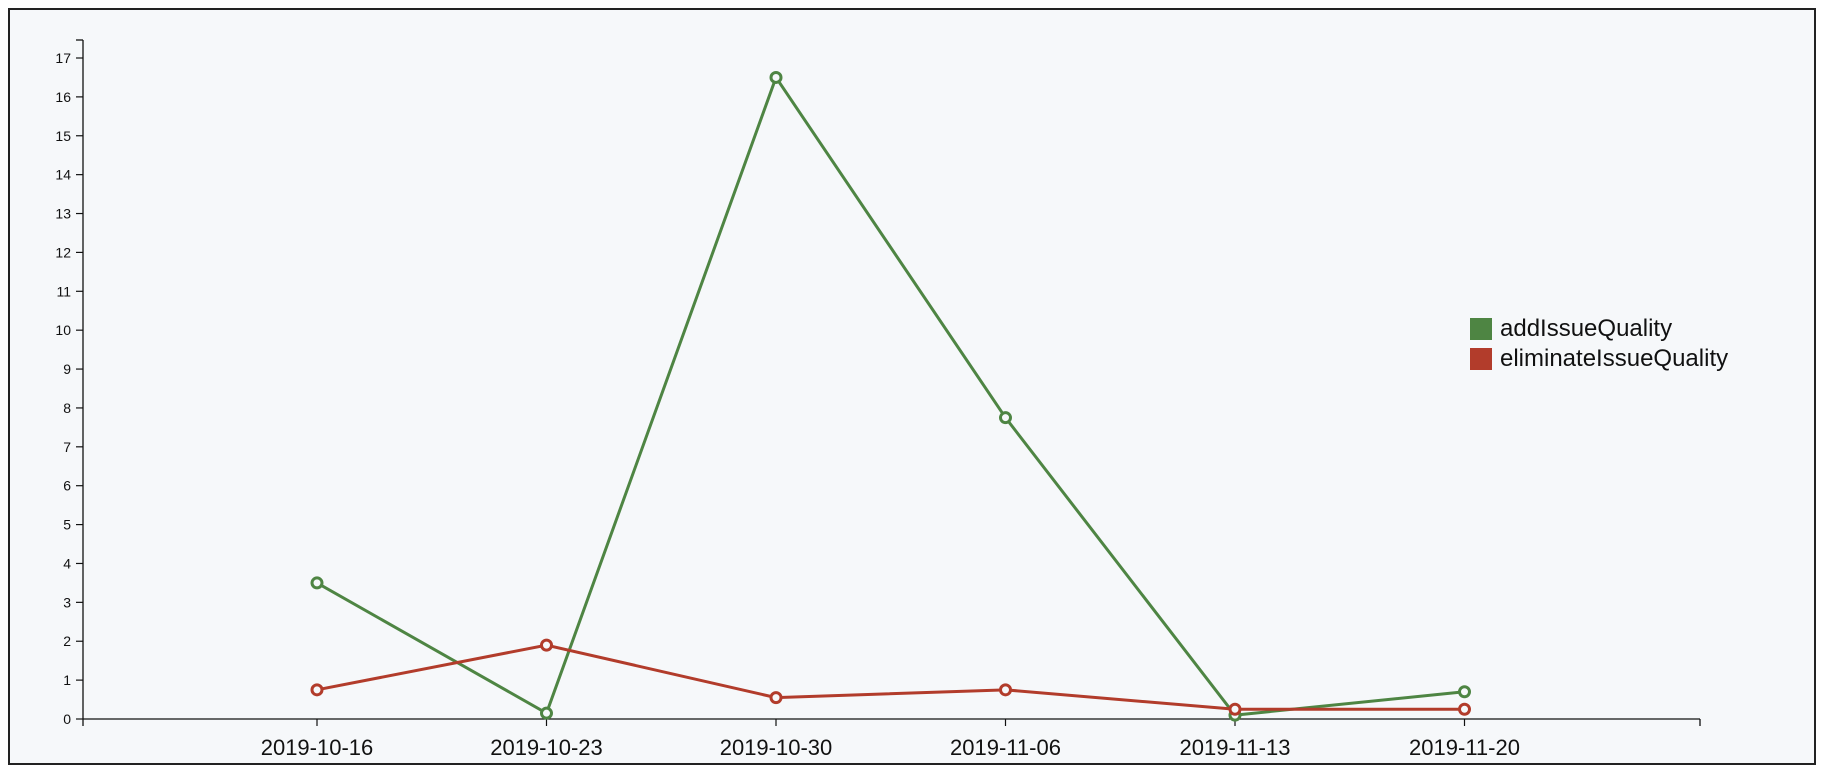 Image resolution: width=1826 pixels, height=779 pixels. Describe the element at coordinates (1235, 747) in the screenshot. I see `x-tick-label: 2019-11-13` at that location.